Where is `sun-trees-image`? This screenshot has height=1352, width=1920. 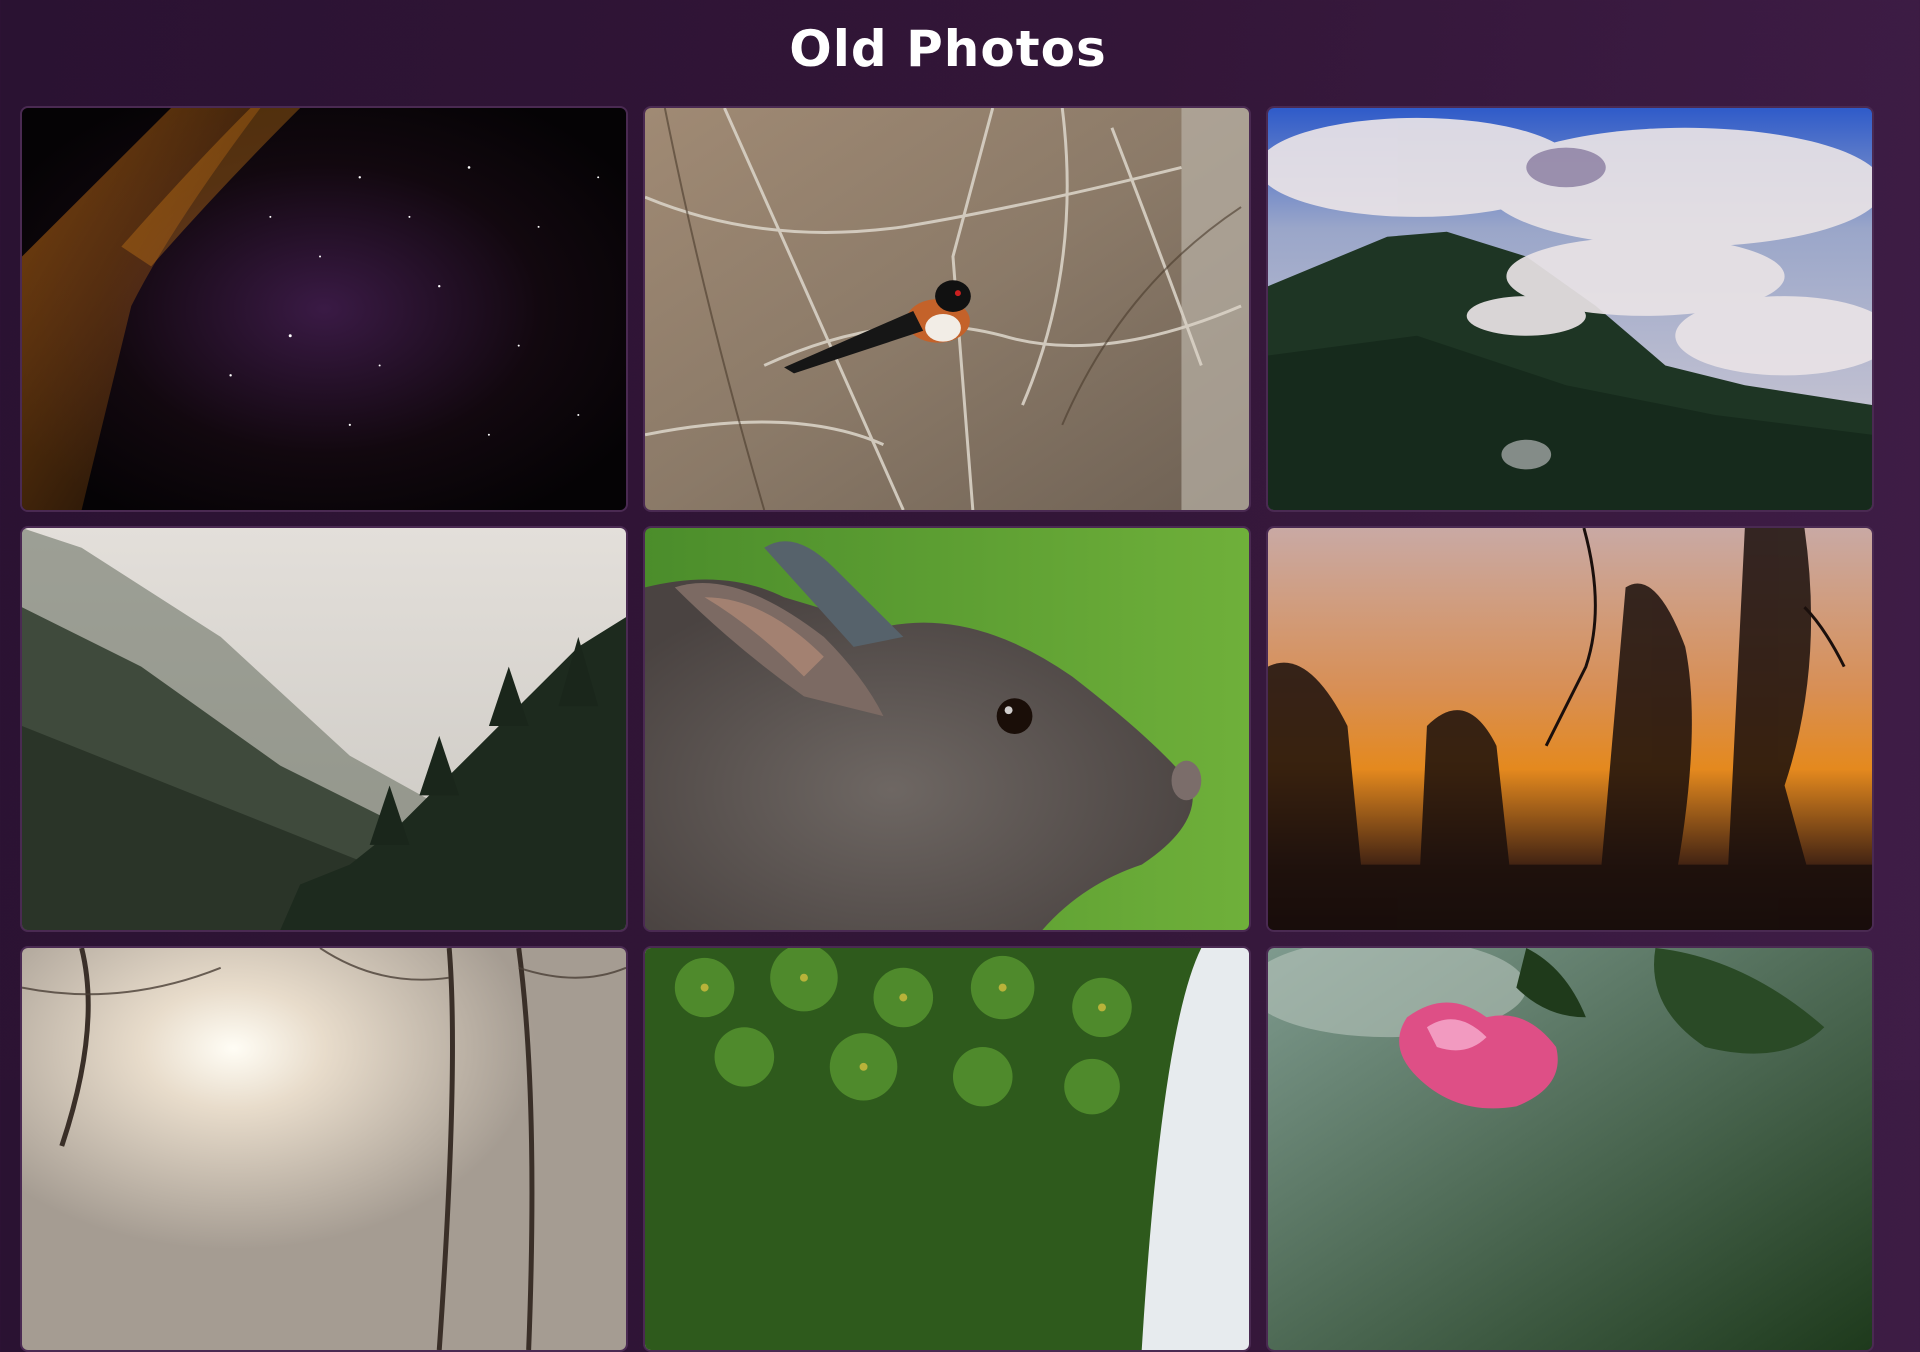 sun-trees-image is located at coordinates (324, 1149).